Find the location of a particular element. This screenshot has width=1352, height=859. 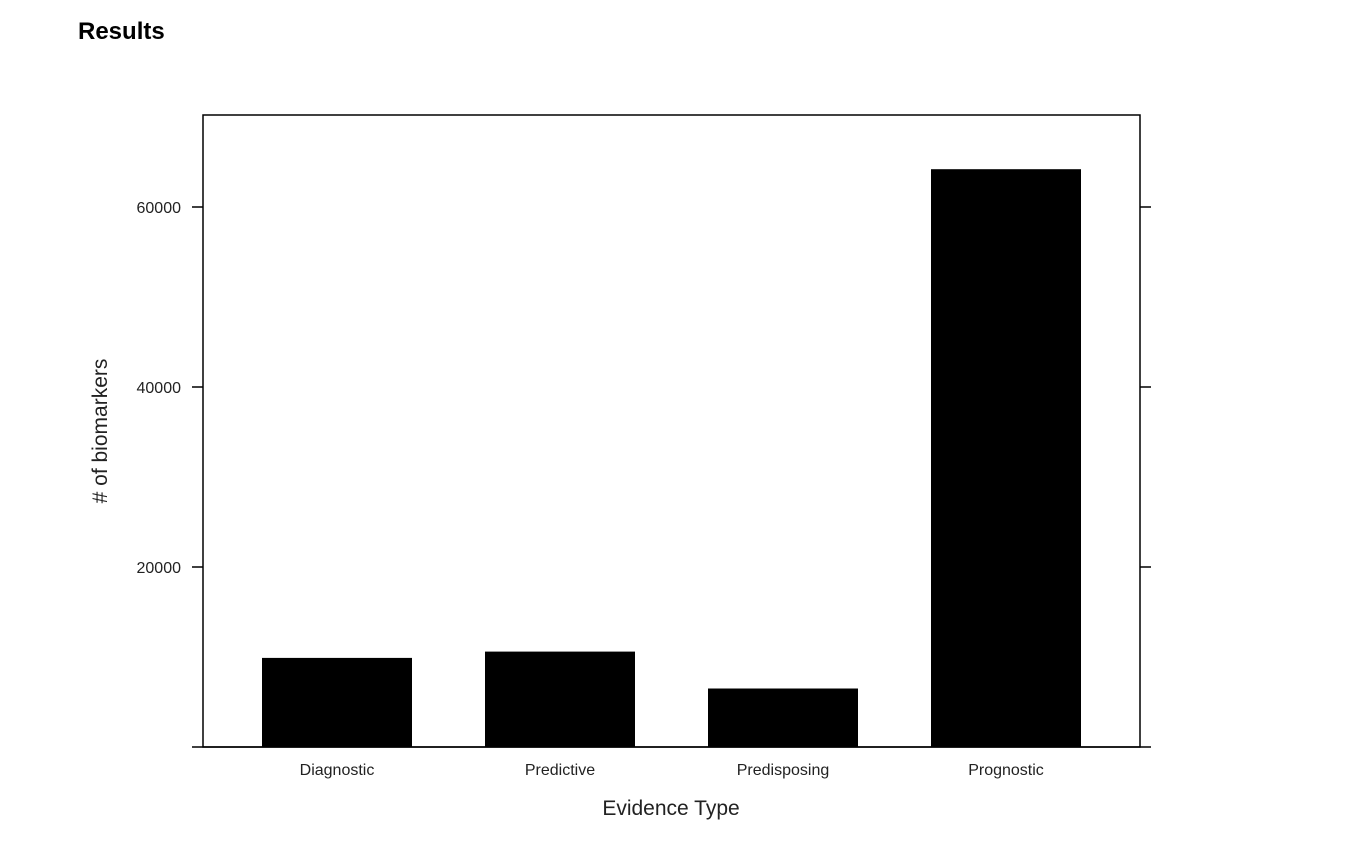

bar-predictive is located at coordinates (560, 699).